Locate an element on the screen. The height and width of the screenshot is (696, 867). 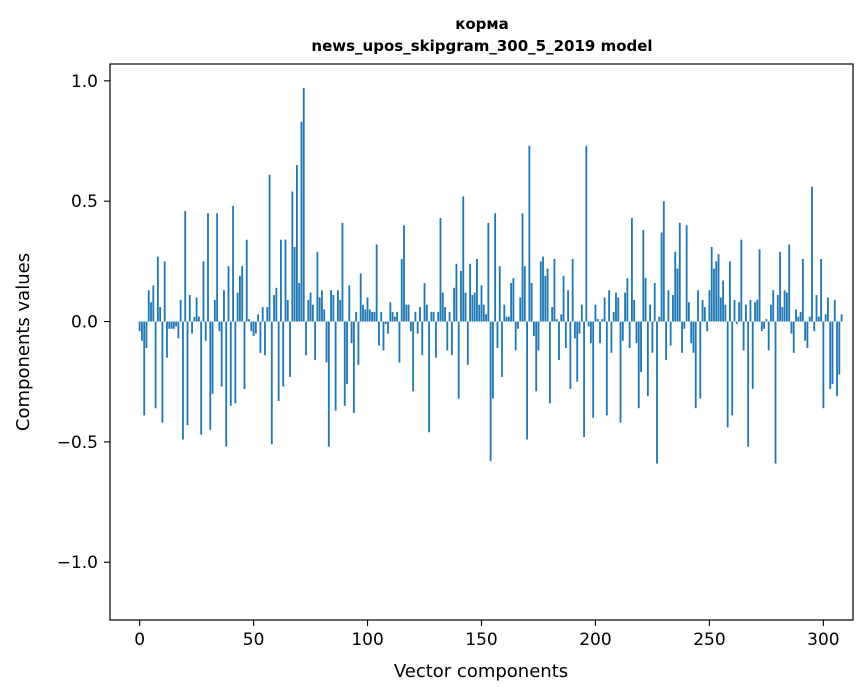
y-tick-label-0: 1.0 is located at coordinates (84, 82).